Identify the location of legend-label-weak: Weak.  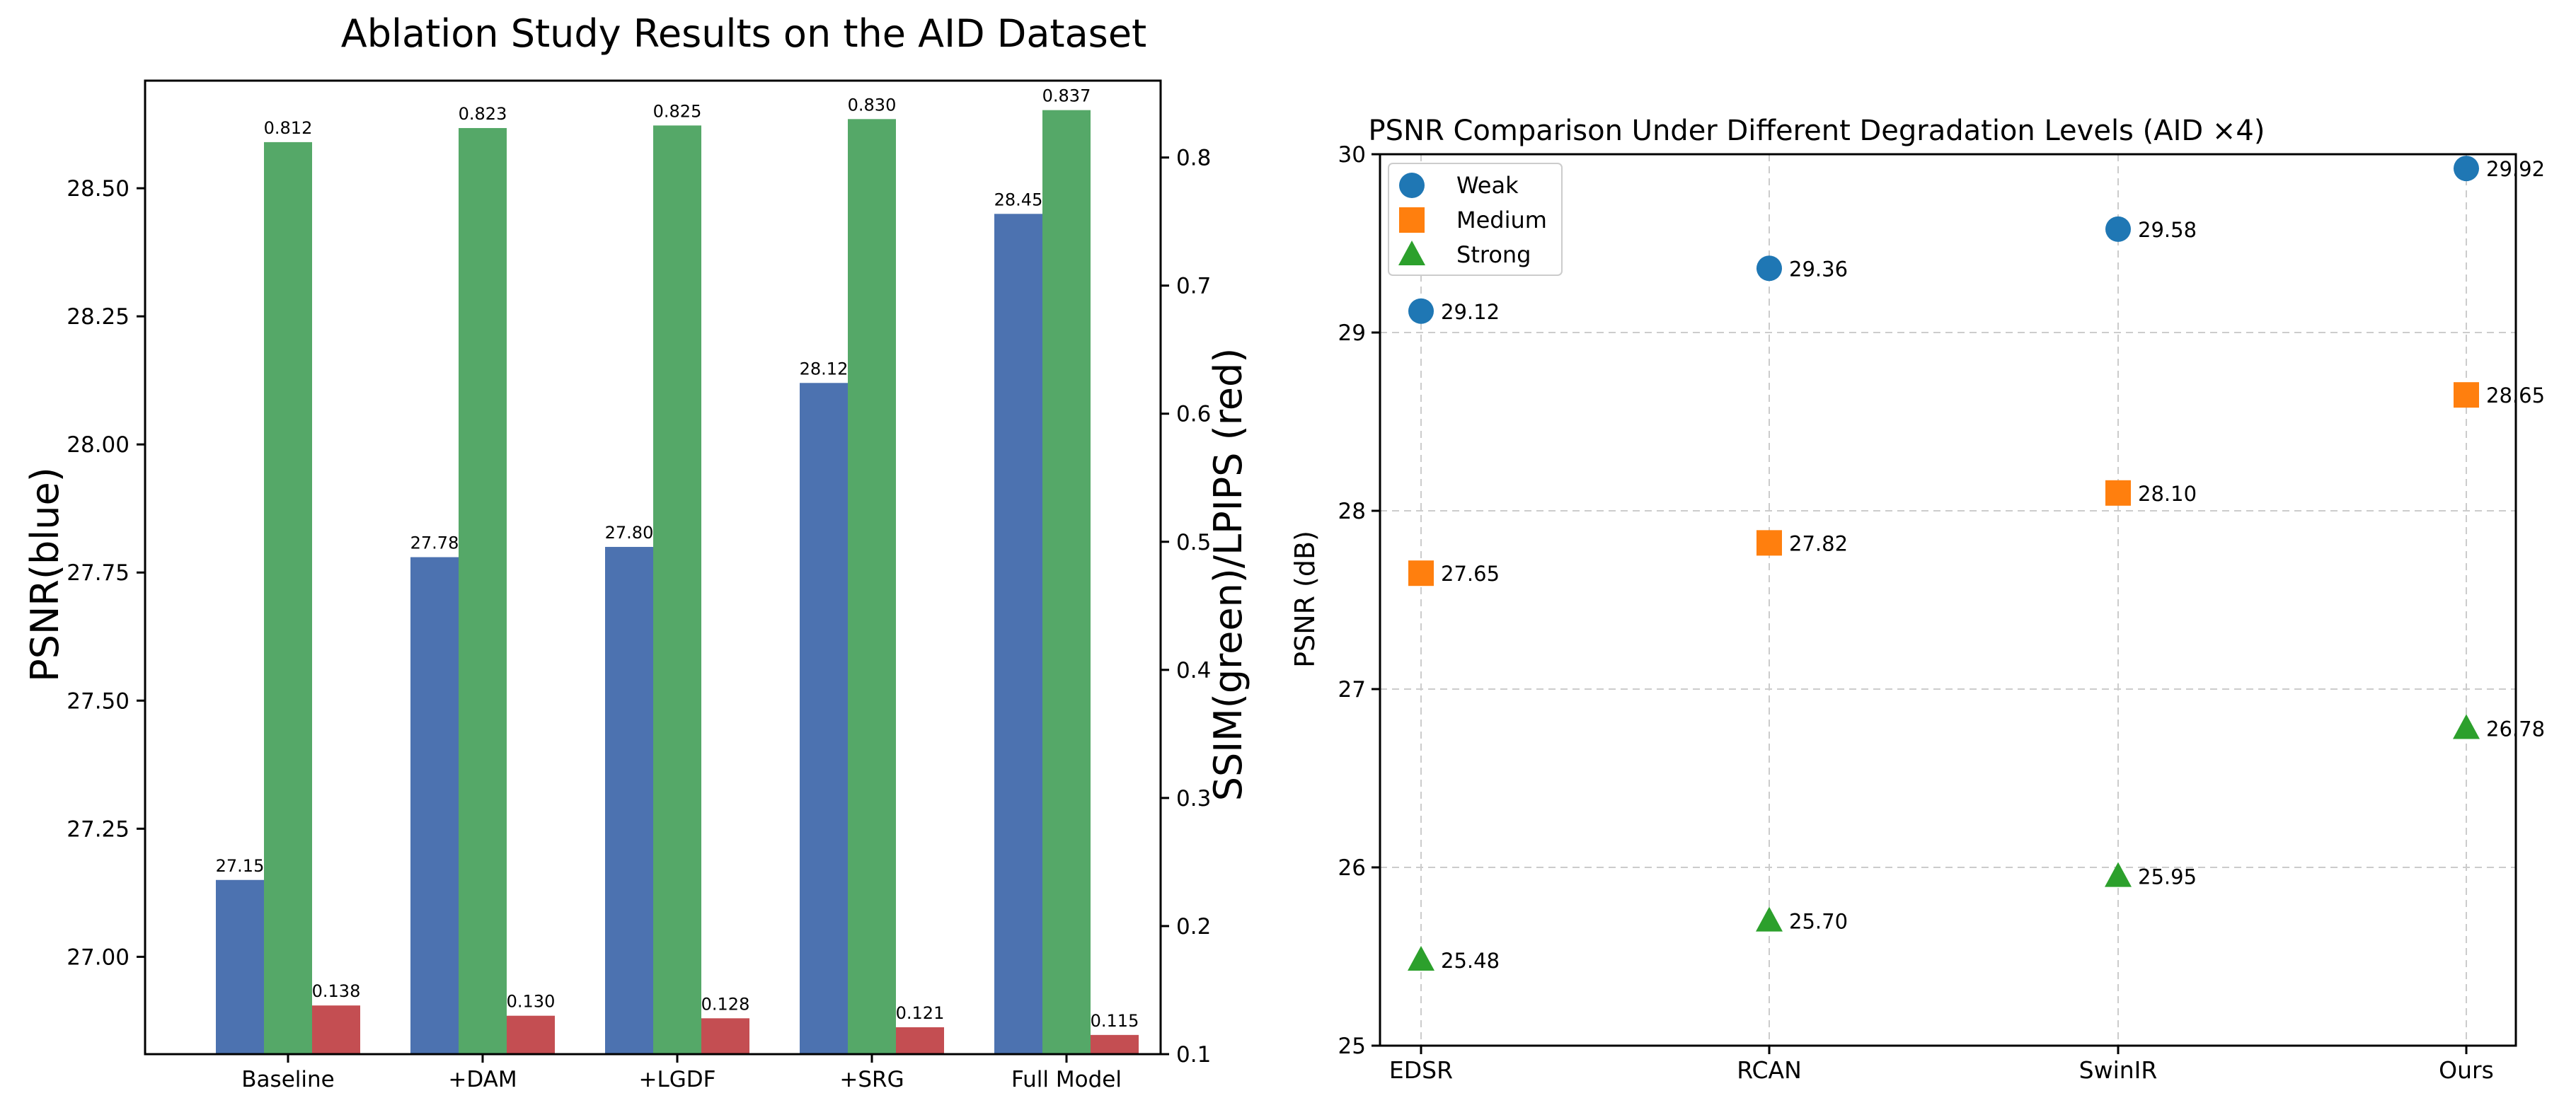
(1487, 185).